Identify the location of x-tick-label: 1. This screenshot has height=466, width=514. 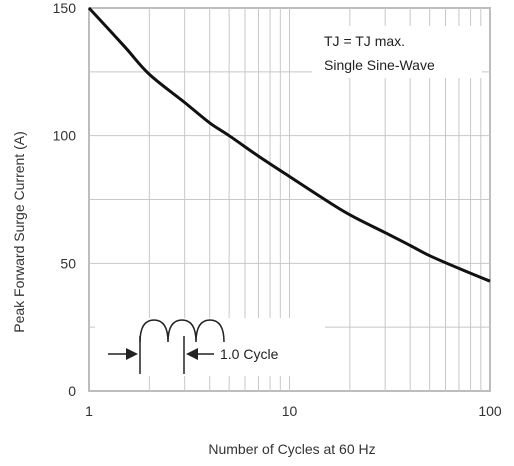
(89, 411).